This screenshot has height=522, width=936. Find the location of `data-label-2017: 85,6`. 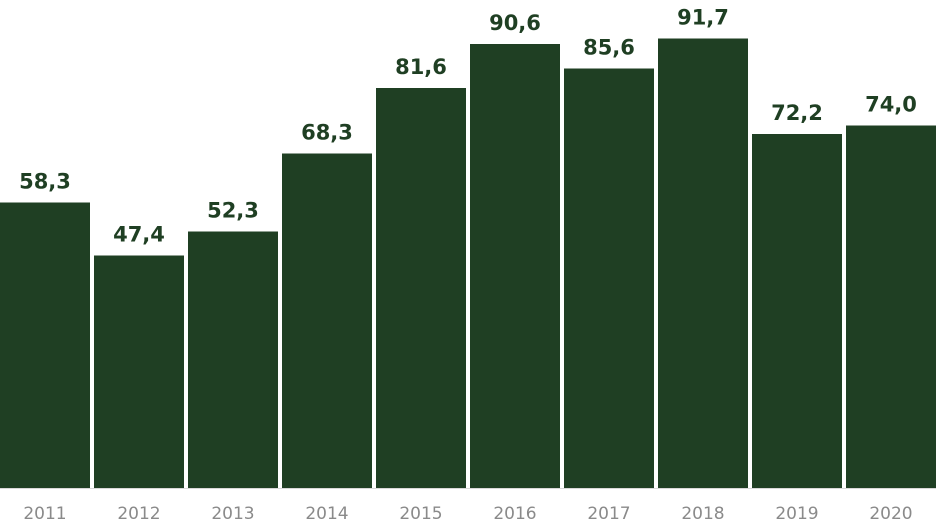

data-label-2017: 85,6 is located at coordinates (609, 48).